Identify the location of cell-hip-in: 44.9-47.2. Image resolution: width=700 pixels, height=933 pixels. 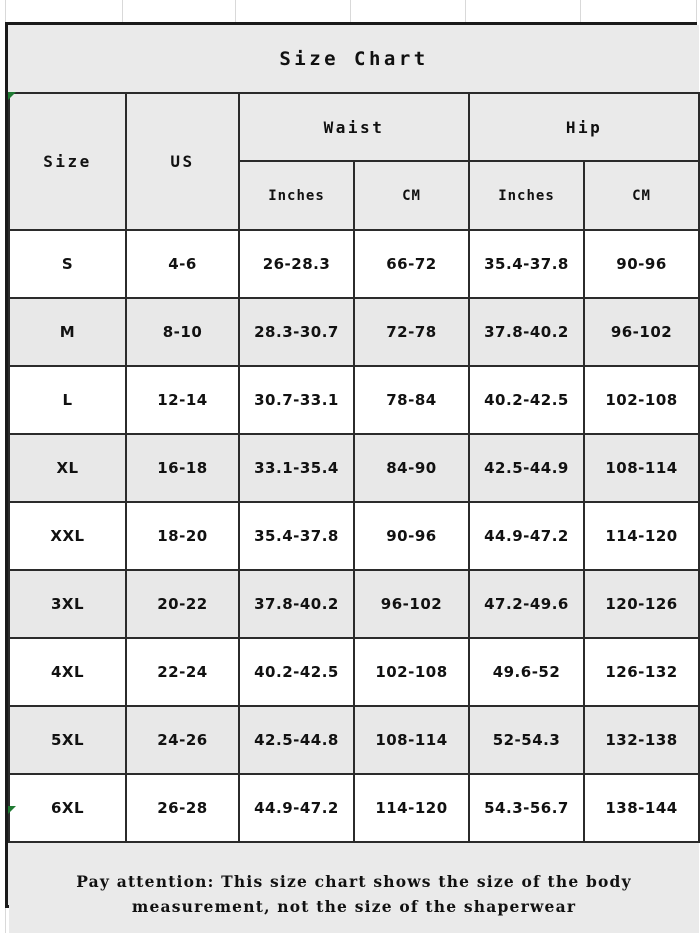
(526, 536).